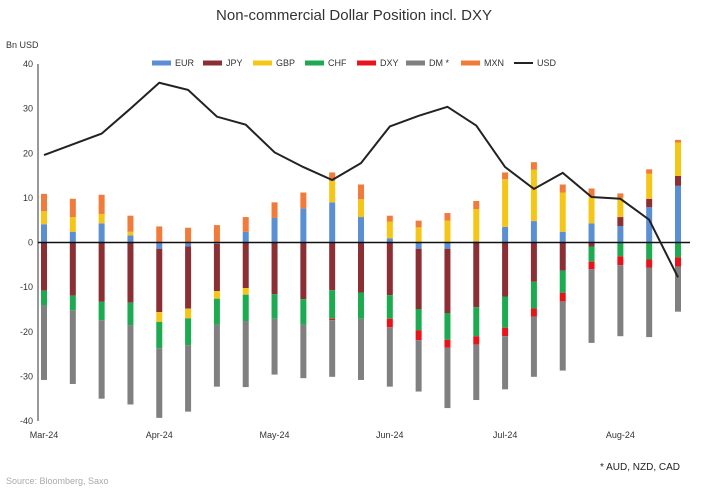 This screenshot has width=708, height=490. I want to click on x-tick-label: Aug-24, so click(620, 435).